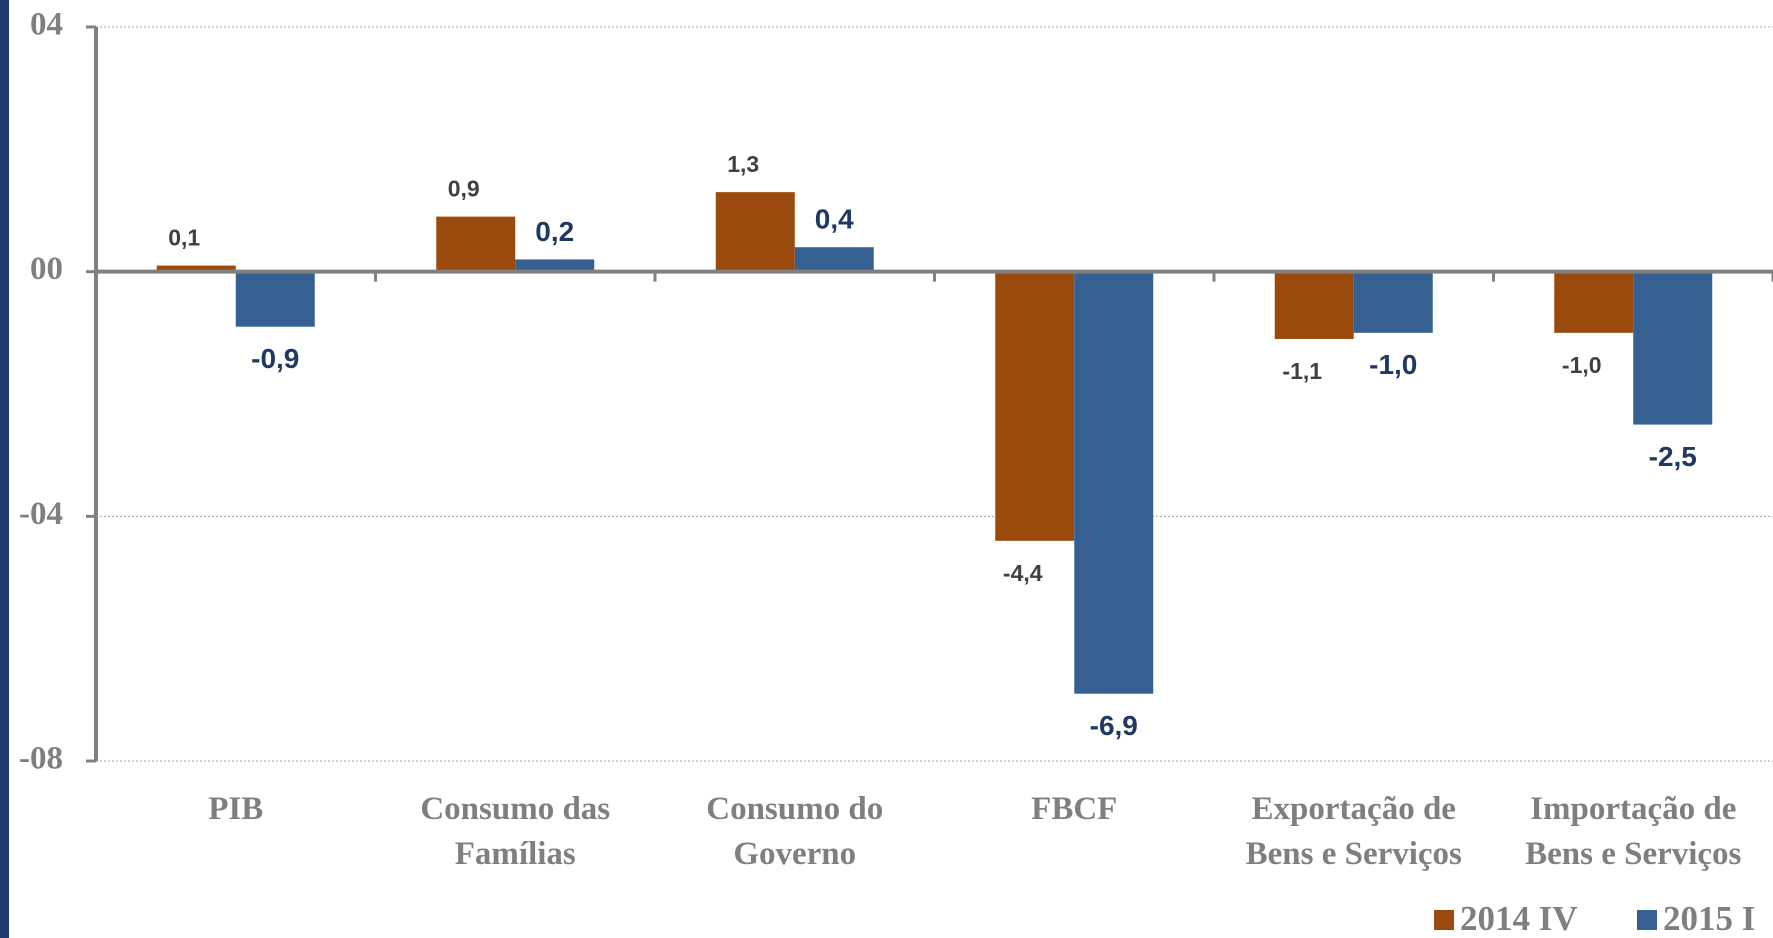 The width and height of the screenshot is (1773, 938). Describe the element at coordinates (834, 219) in the screenshot. I see `data-label: 0,4` at that location.